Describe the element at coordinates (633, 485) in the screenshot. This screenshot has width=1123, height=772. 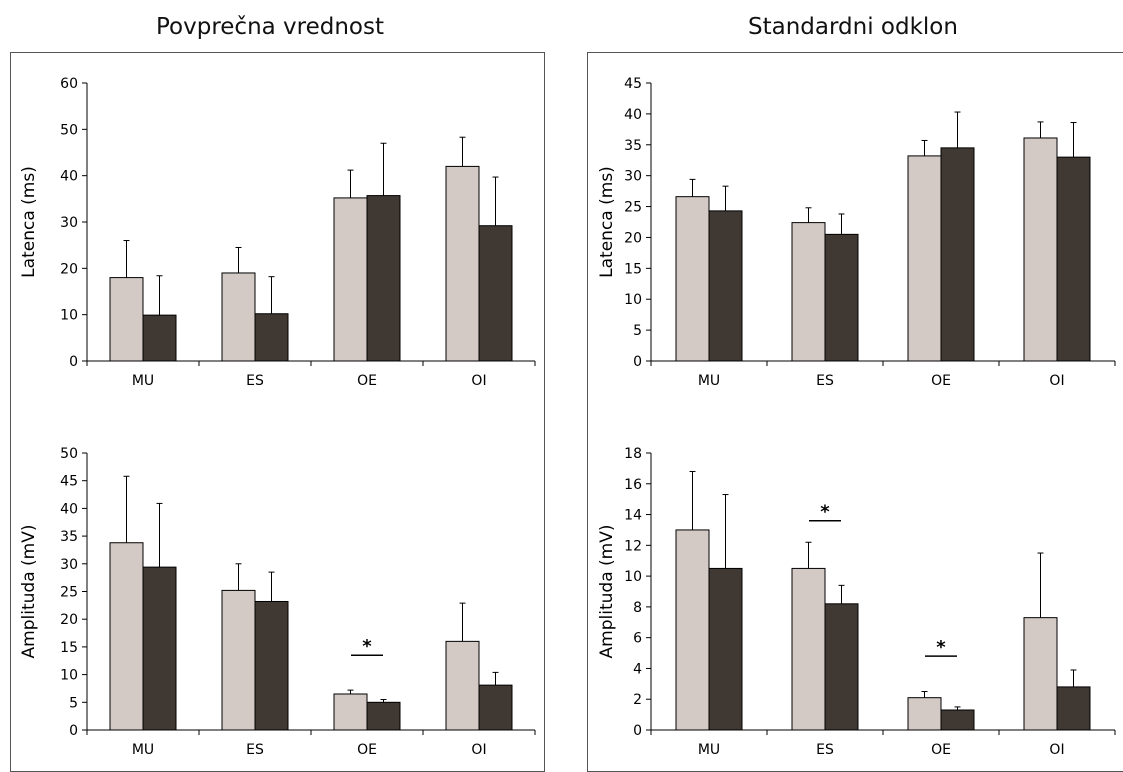
I see `y-tick-label: 16` at that location.